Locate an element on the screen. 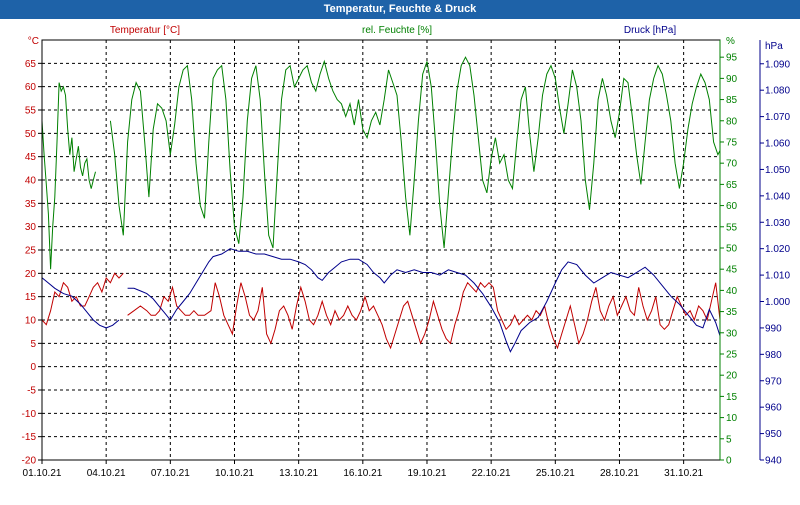 This screenshot has width=800, height=505. temperature-tick-label: -20 is located at coordinates (29, 461).